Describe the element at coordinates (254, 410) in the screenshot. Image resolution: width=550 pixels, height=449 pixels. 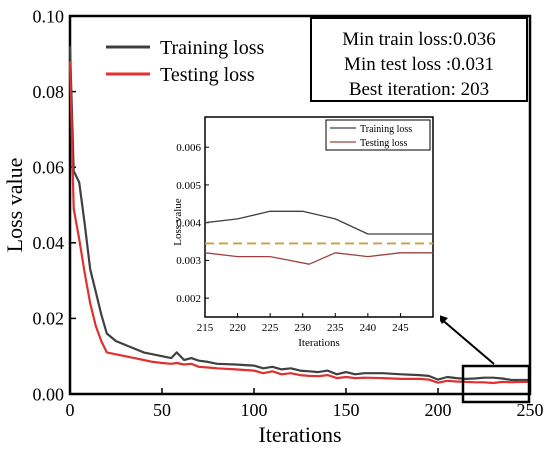
I see `x-tick-label: 100` at that location.